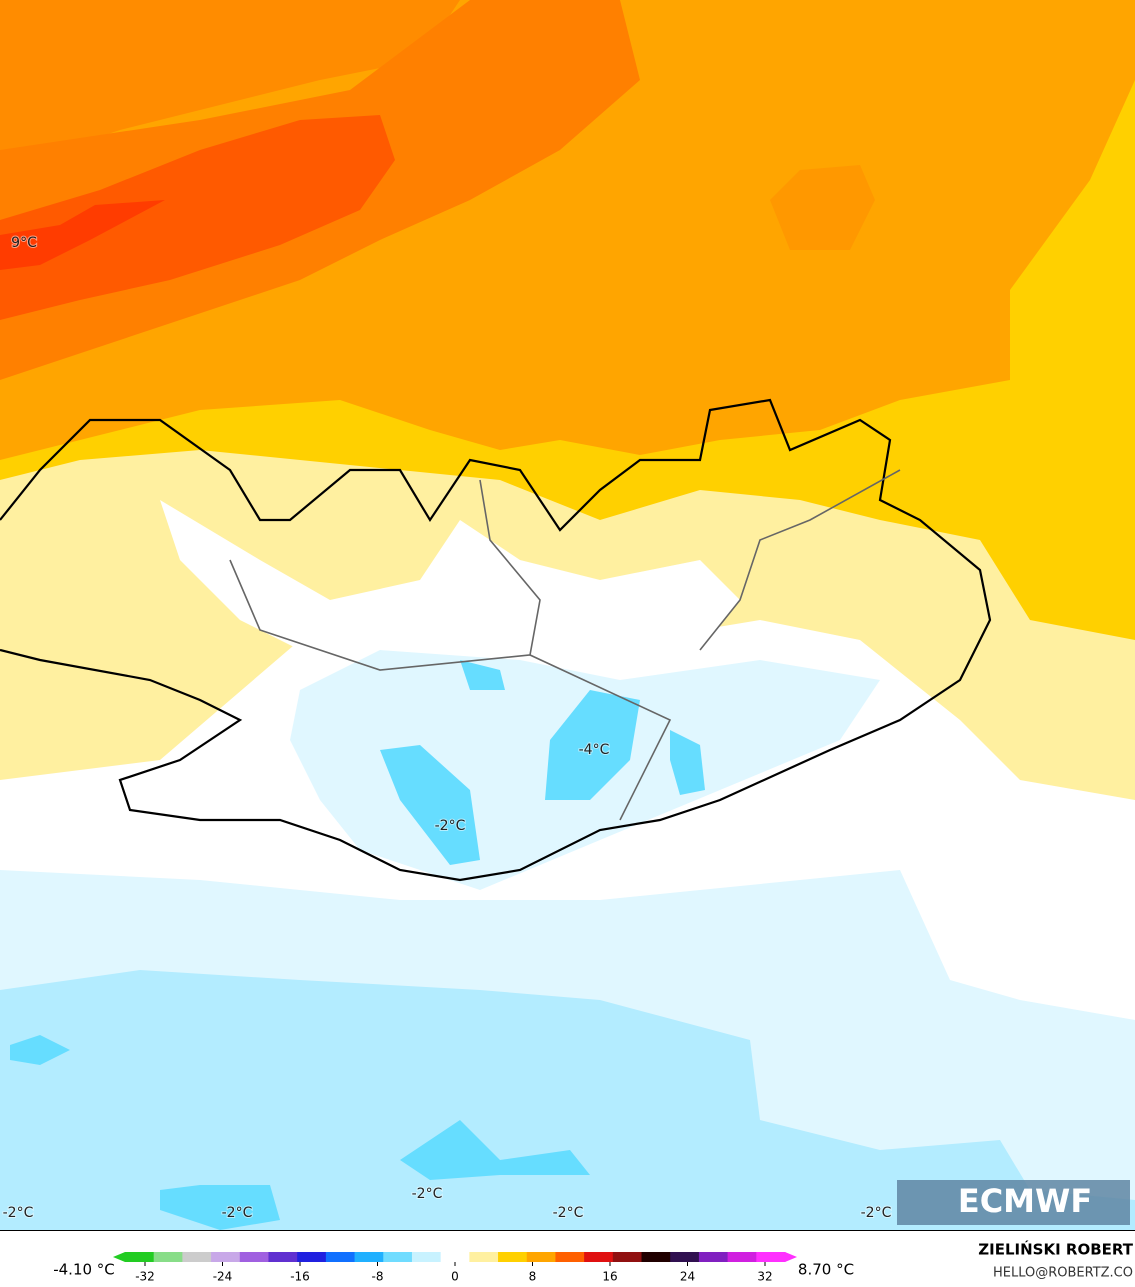 This screenshot has width=1135, height=1287. What do you see at coordinates (450, 575) in the screenshot?
I see `zone-white` at bounding box center [450, 575].